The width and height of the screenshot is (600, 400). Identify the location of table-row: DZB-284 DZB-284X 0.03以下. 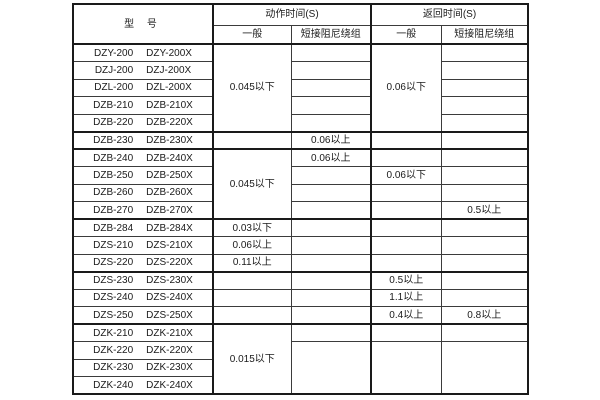
(300, 227).